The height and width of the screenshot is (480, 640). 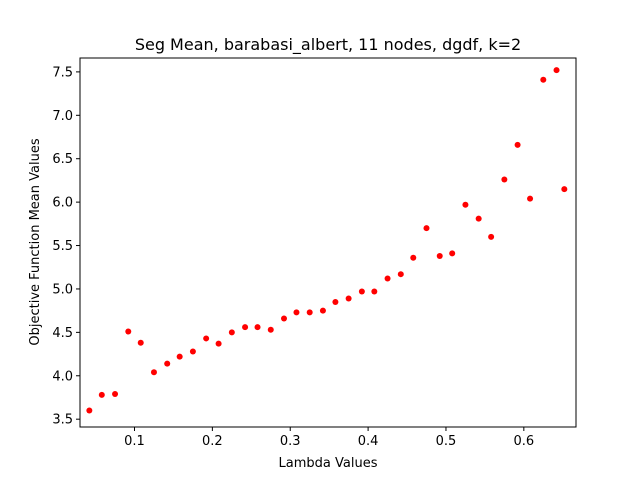 What do you see at coordinates (62, 420) in the screenshot?
I see `y-tick-label: 3.5` at bounding box center [62, 420].